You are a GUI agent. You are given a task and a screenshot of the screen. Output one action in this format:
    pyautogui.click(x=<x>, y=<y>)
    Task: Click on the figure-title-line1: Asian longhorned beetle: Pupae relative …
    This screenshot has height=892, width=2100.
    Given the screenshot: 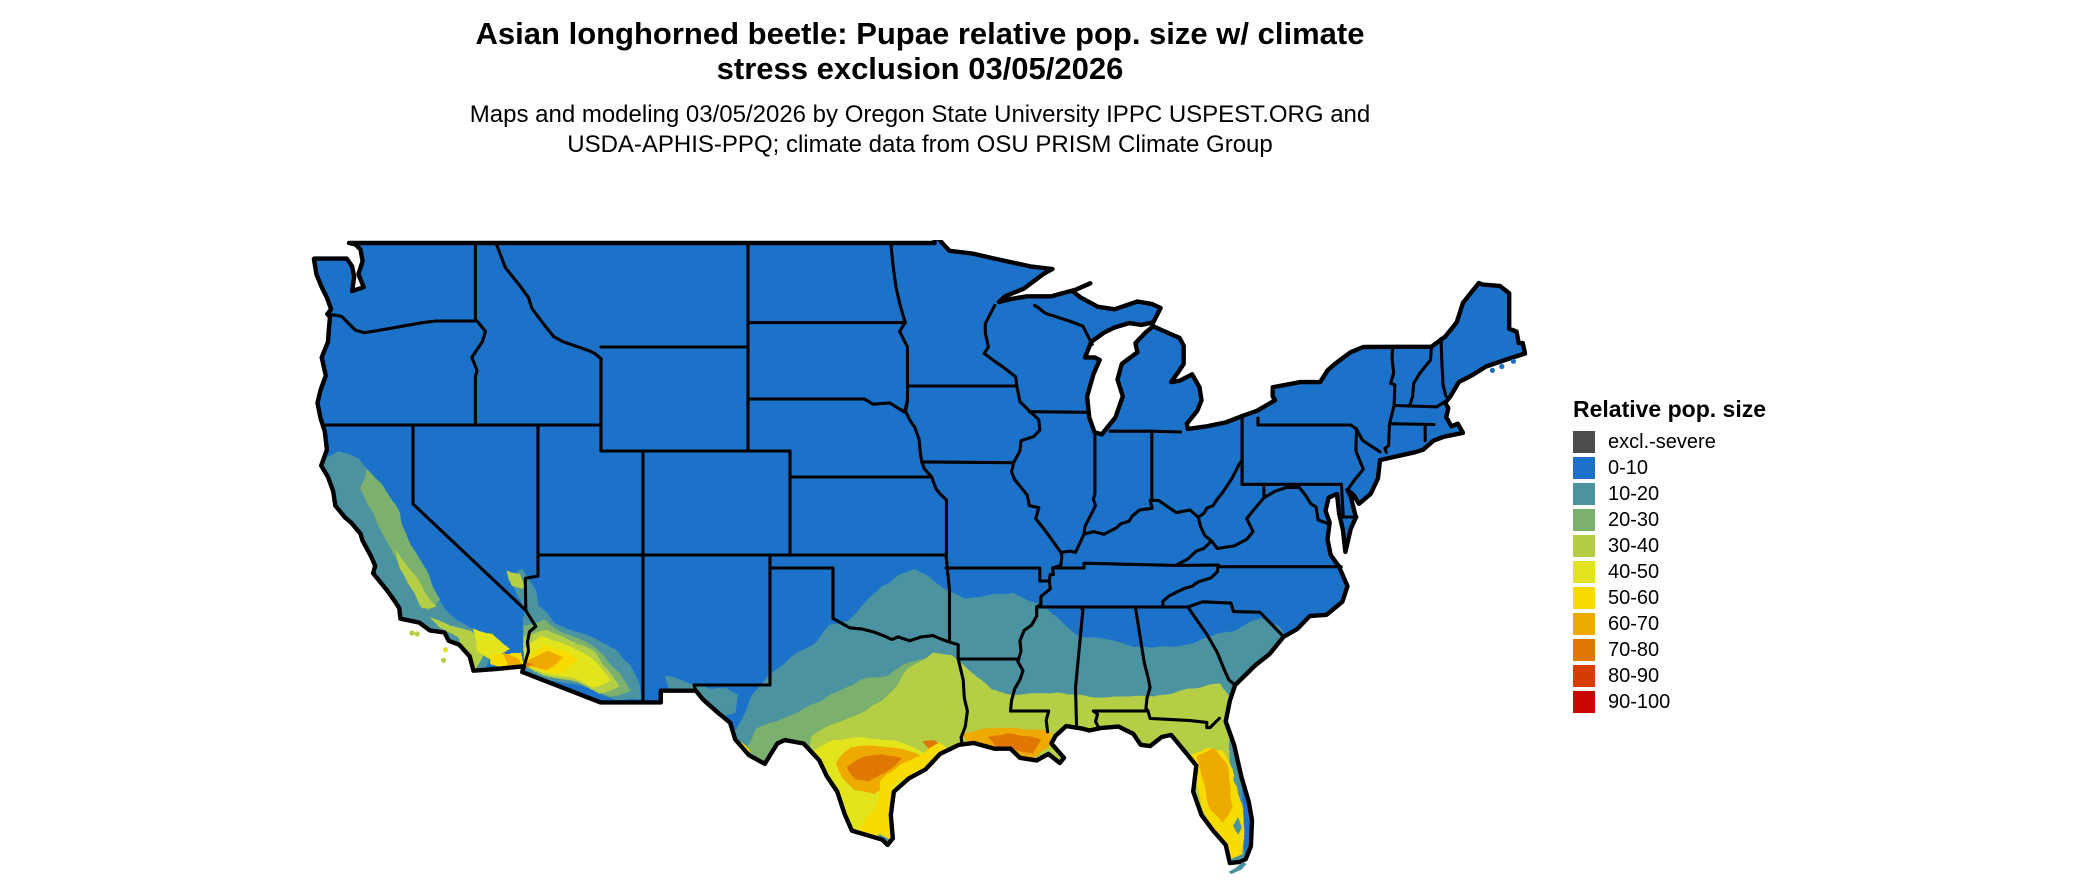 What is the action you would take?
    pyautogui.click(x=920, y=33)
    